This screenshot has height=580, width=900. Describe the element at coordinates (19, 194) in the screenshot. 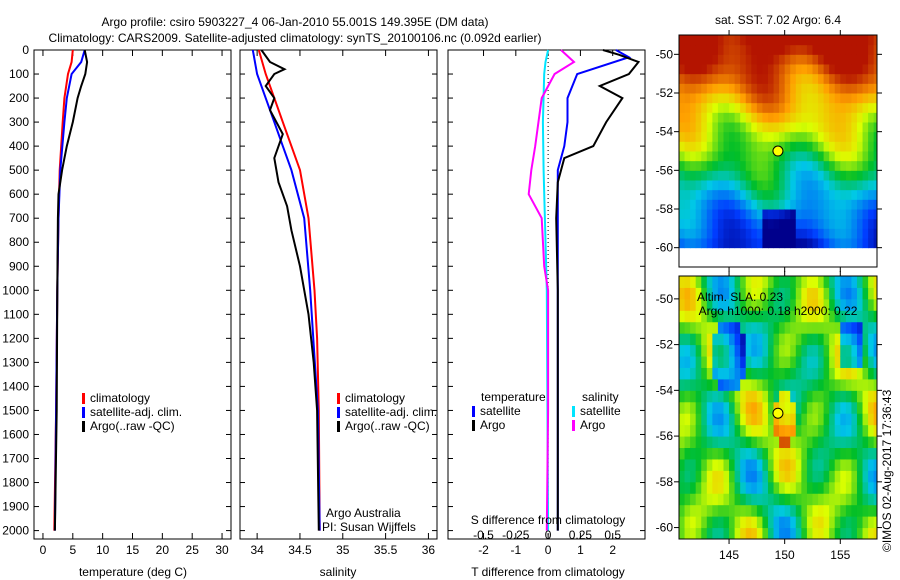

I see `y-tick-label: 600` at that location.